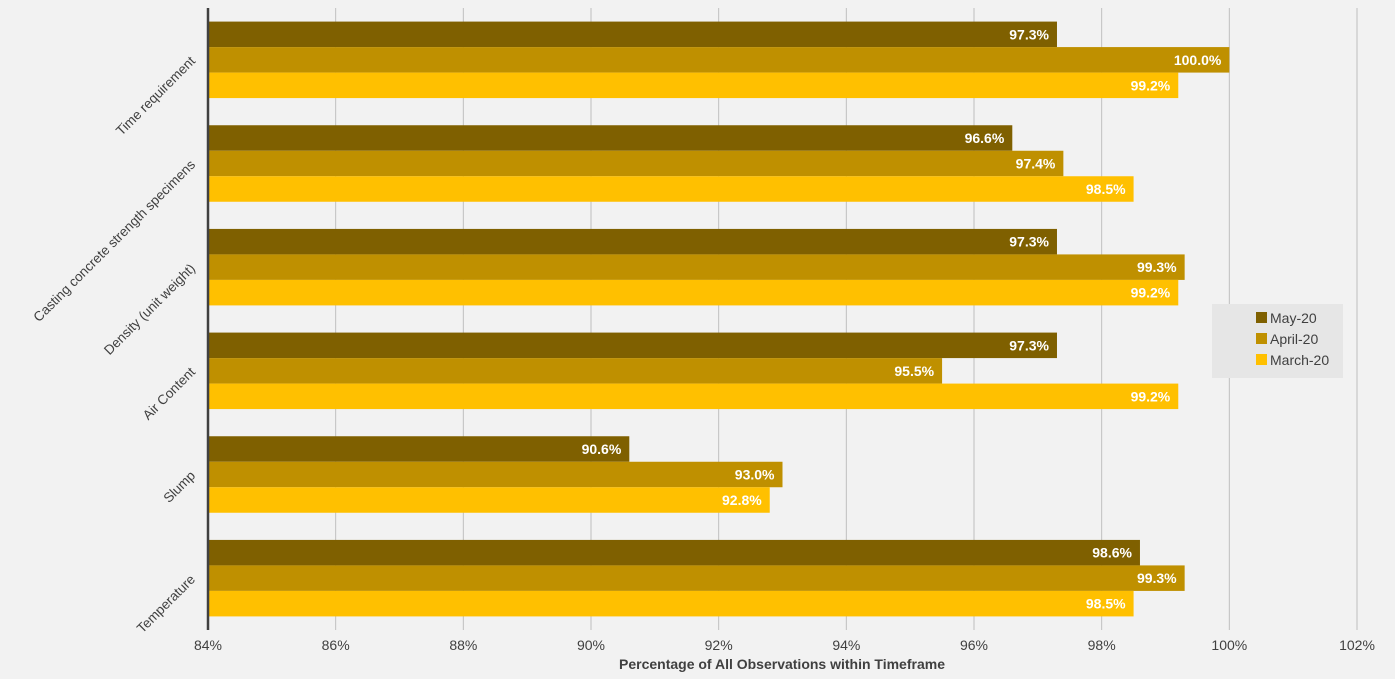 Image resolution: width=1395 pixels, height=679 pixels. What do you see at coordinates (1299, 360) in the screenshot?
I see `legend-label: March-20` at bounding box center [1299, 360].